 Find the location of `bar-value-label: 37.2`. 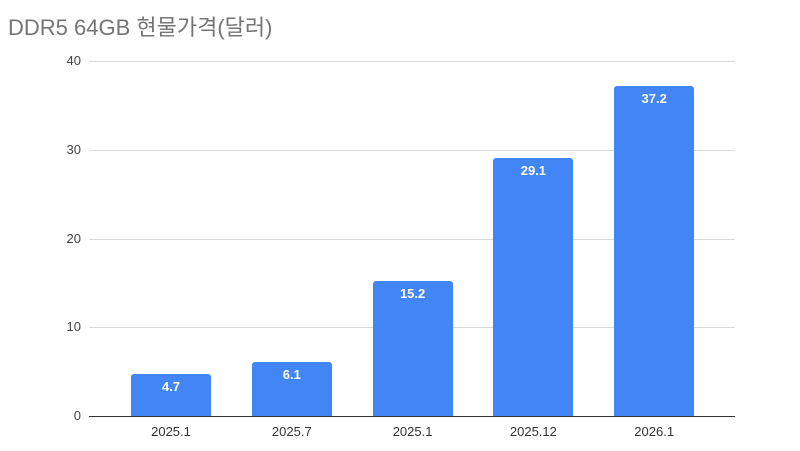

bar-value-label: 37.2 is located at coordinates (654, 98).